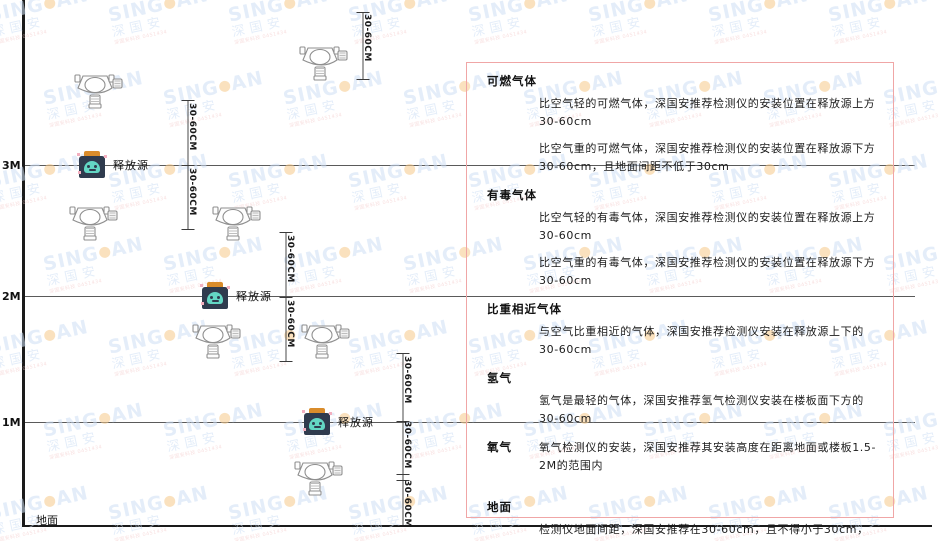 This screenshot has width=938, height=541. What do you see at coordinates (470, 296) in the screenshot?
I see `level-line-2m` at bounding box center [470, 296].